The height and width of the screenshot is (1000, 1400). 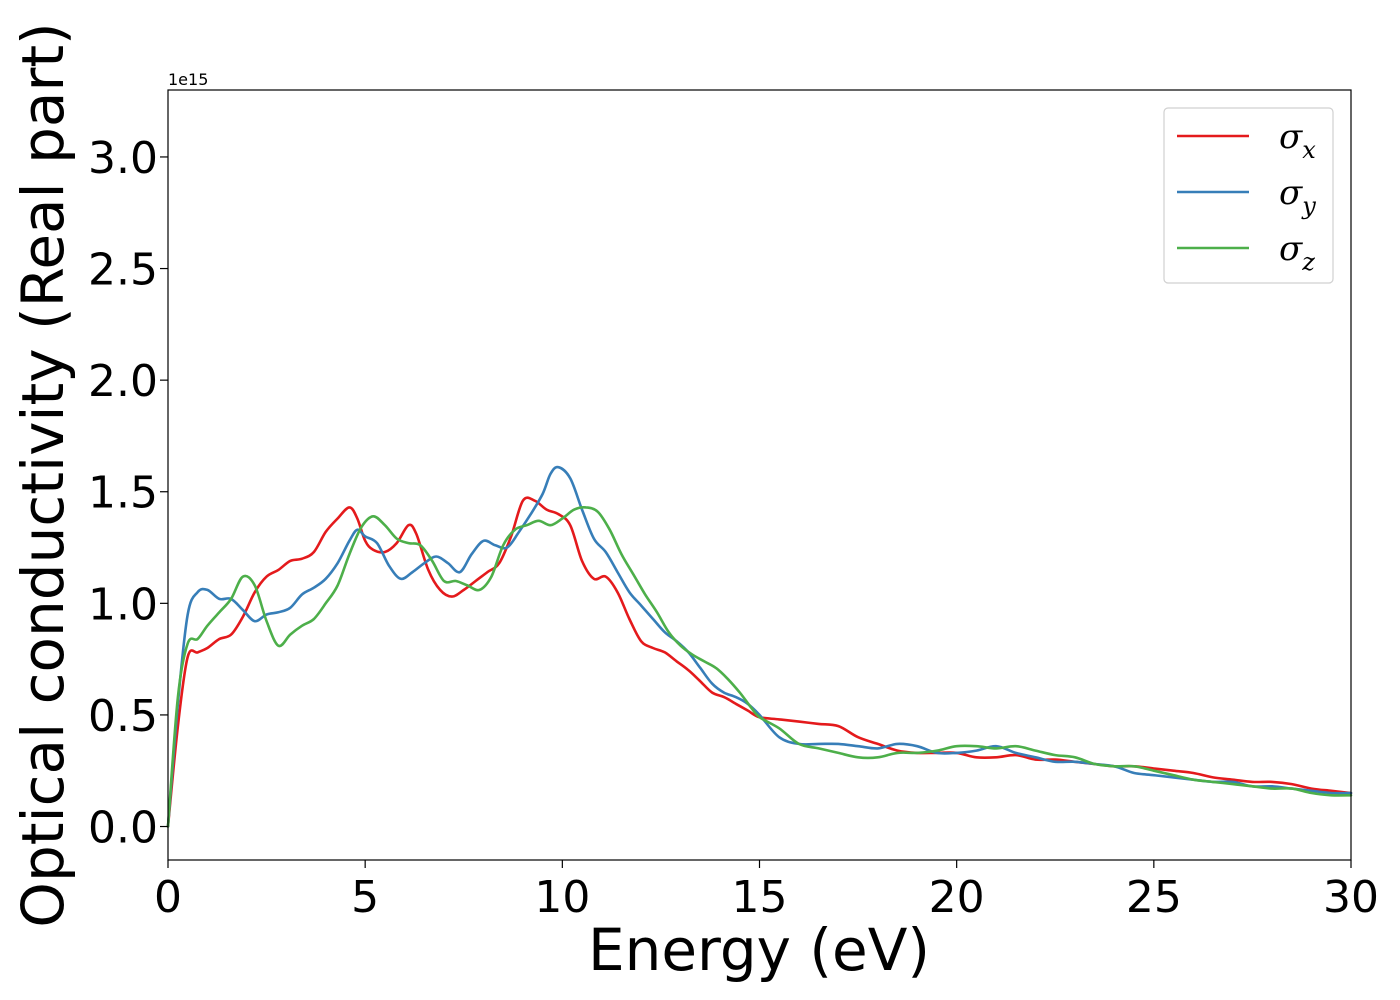 What do you see at coordinates (365, 897) in the screenshot?
I see `x-tick-label: 5` at bounding box center [365, 897].